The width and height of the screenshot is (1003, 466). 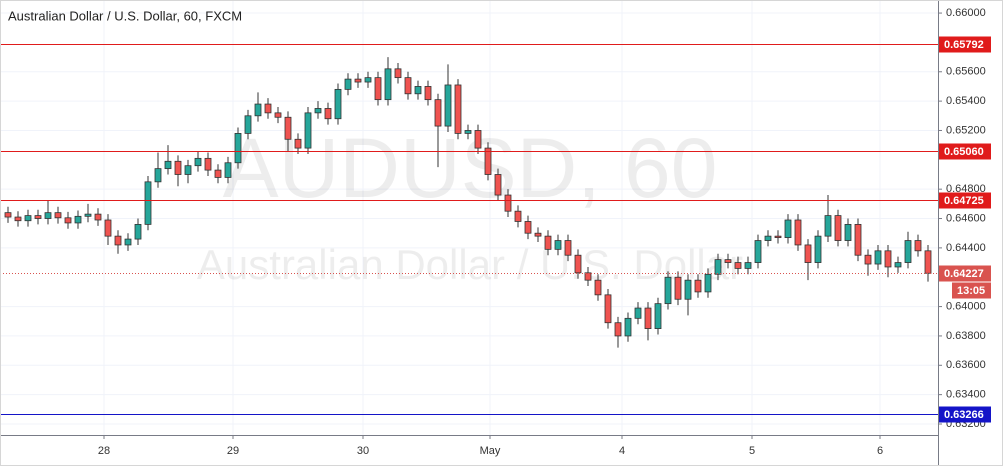 What do you see at coordinates (470, 264) in the screenshot?
I see `watermark-subtitle: Australian Dollar / U.S. Dollar` at bounding box center [470, 264].